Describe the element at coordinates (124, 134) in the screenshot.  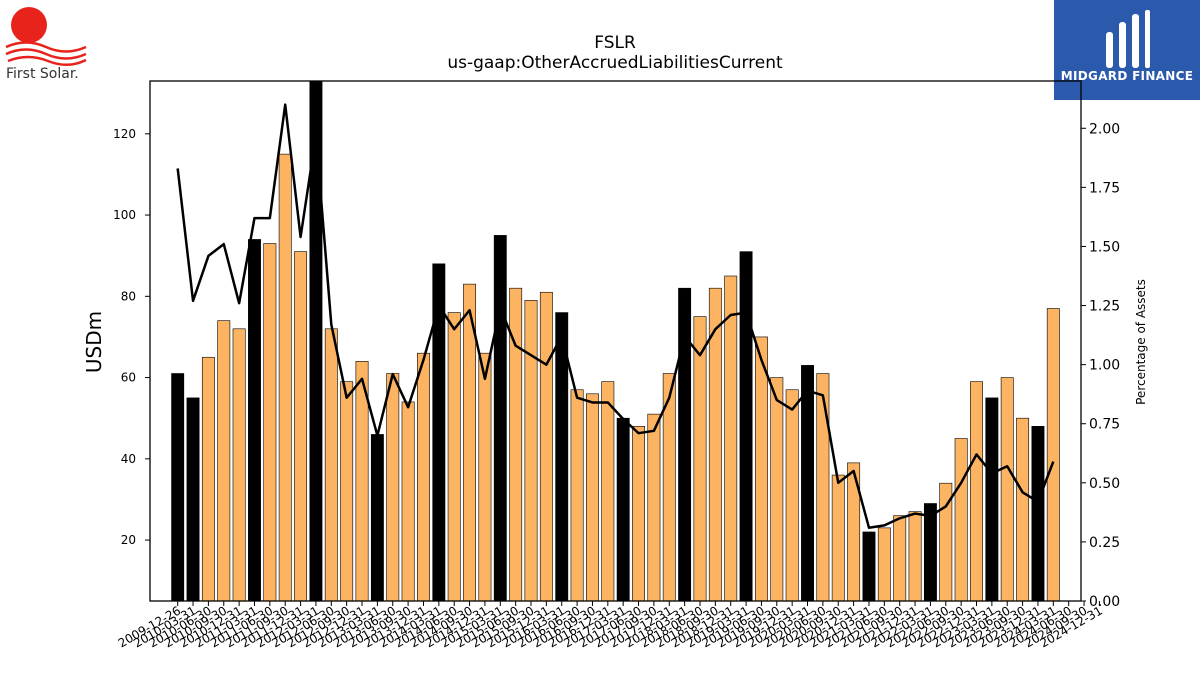
I see `y-tick-label: 120` at that location.